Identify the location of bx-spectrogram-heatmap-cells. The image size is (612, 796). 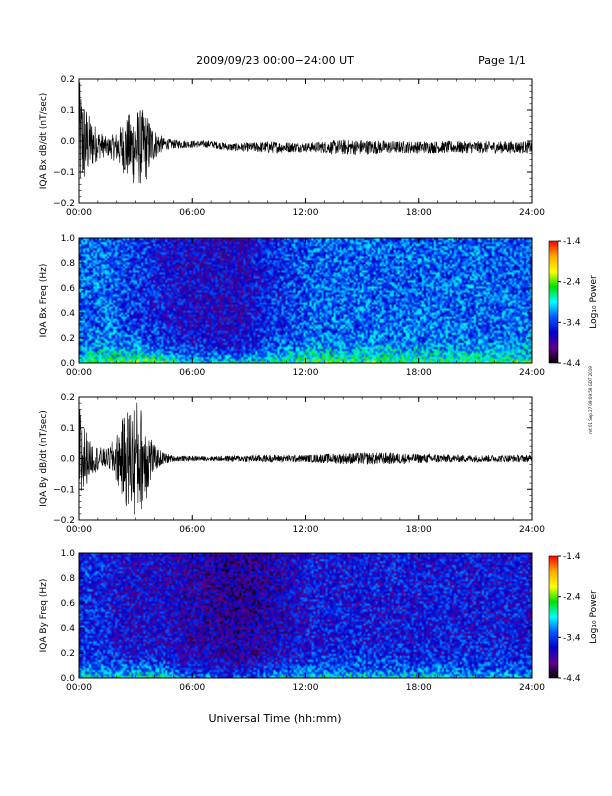
(305, 300).